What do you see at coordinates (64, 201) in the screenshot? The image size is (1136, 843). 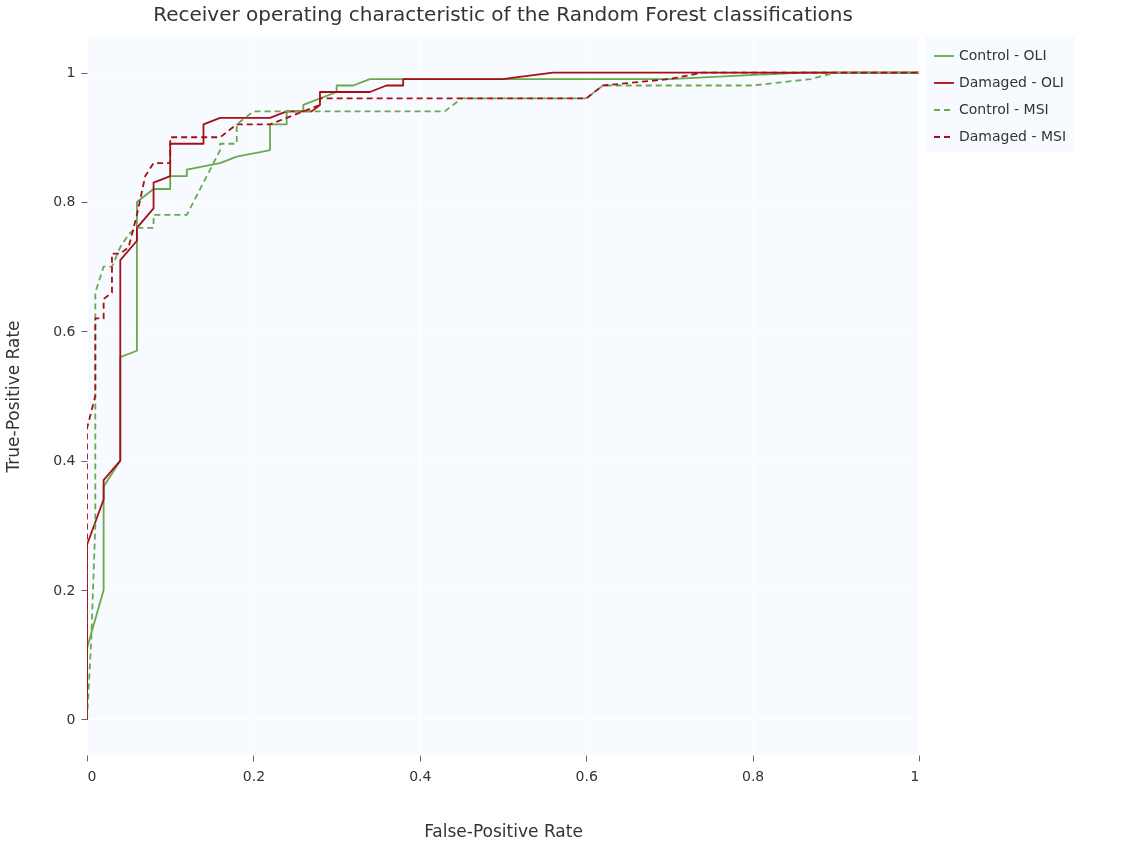 I see `y-tick-label: 0.8` at bounding box center [64, 201].